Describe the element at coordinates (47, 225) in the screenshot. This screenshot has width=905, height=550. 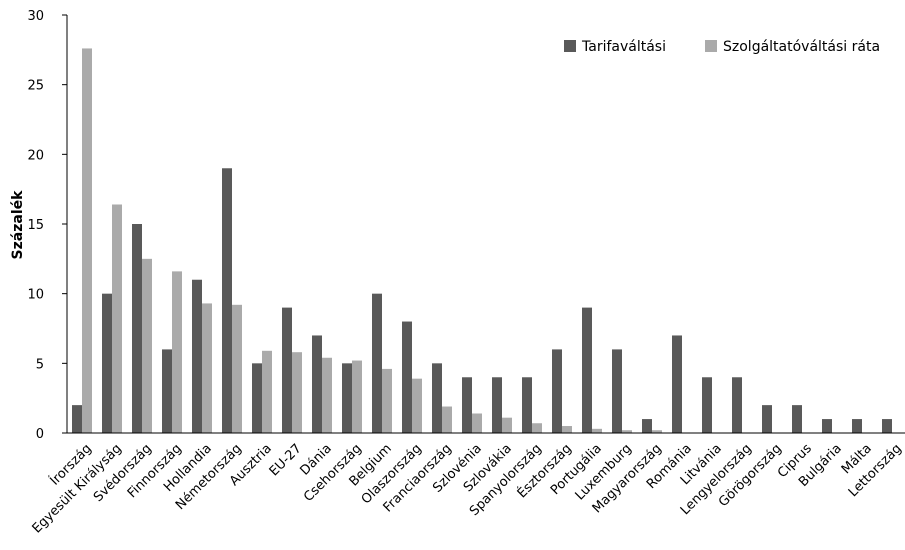
I see `y-ticks: 0 5 10 15 20 25 30` at that location.